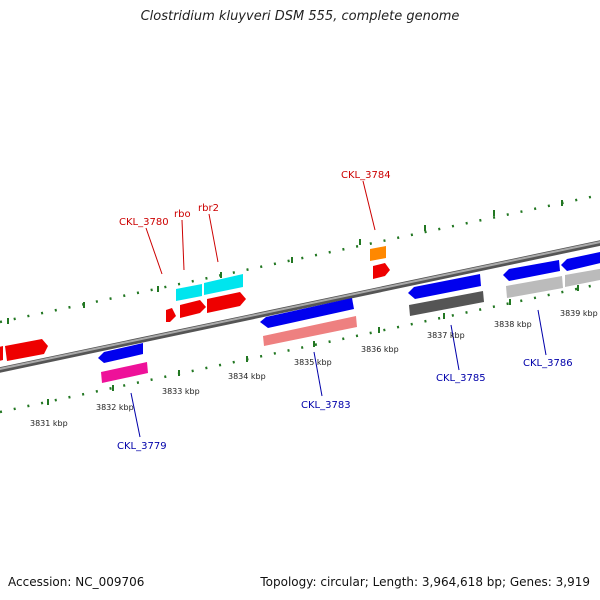 The width and height of the screenshot is (600, 600). I want to click on gene-label-ckl-3786: CKL_3786, so click(548, 363).